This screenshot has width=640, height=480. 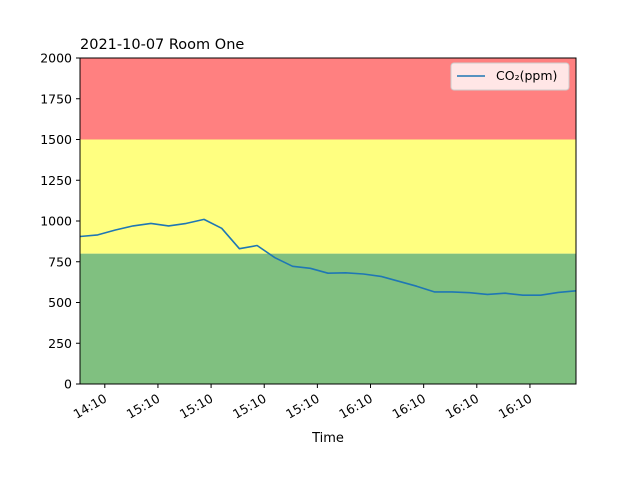 What do you see at coordinates (90, 406) in the screenshot?
I see `x-tick-label: 14:10` at bounding box center [90, 406].